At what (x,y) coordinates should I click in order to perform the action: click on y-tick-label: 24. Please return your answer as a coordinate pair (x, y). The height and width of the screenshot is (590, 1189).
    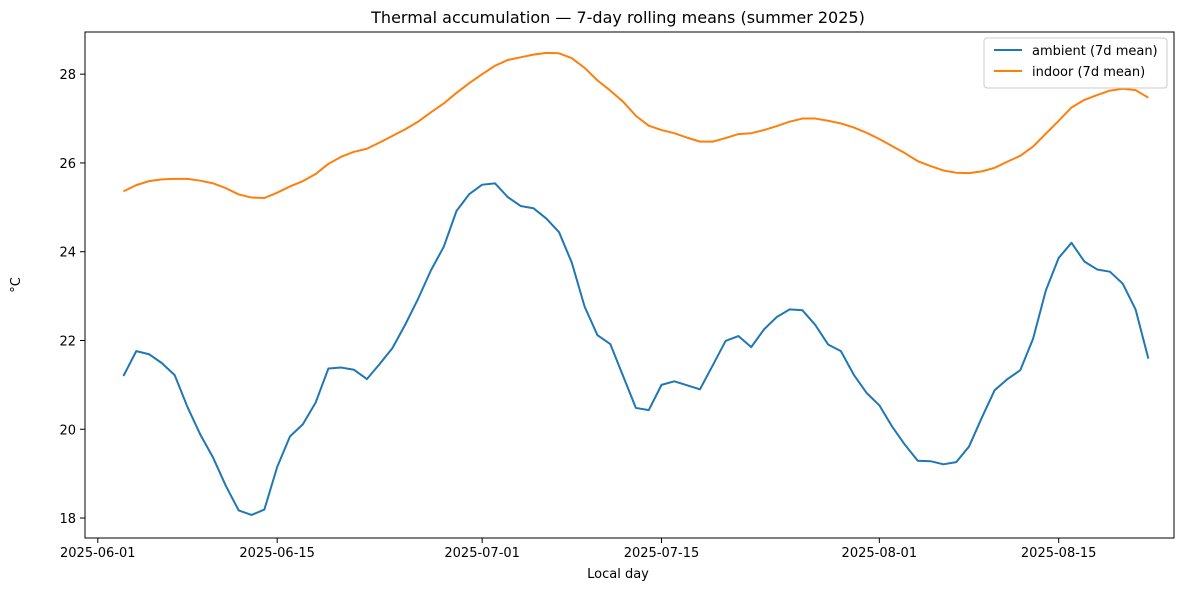
    Looking at the image, I should click on (67, 253).